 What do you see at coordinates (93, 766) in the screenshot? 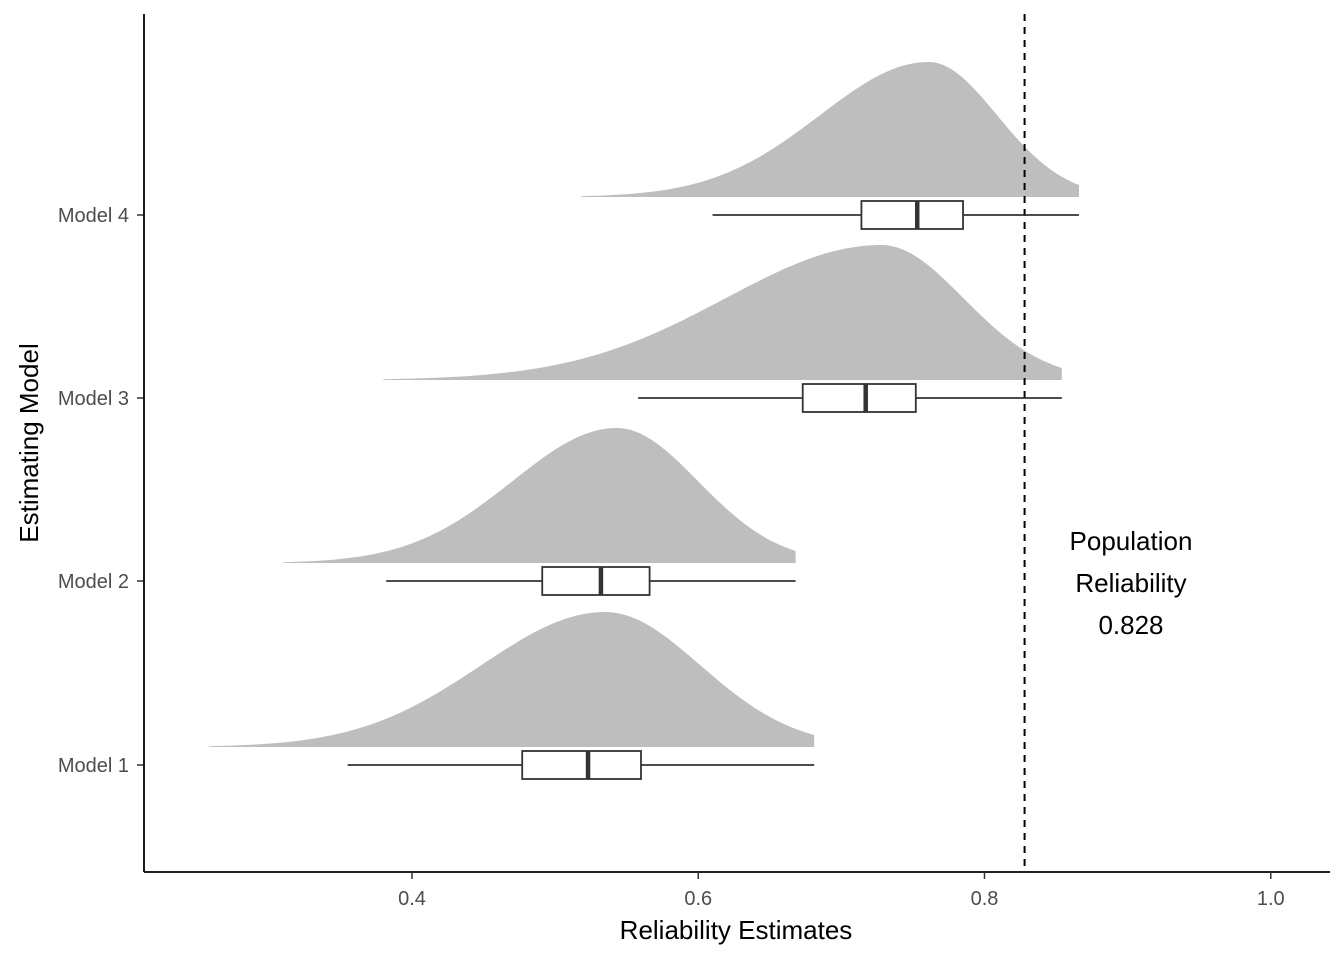
I see `y-tick-label: Model 1` at bounding box center [93, 766].